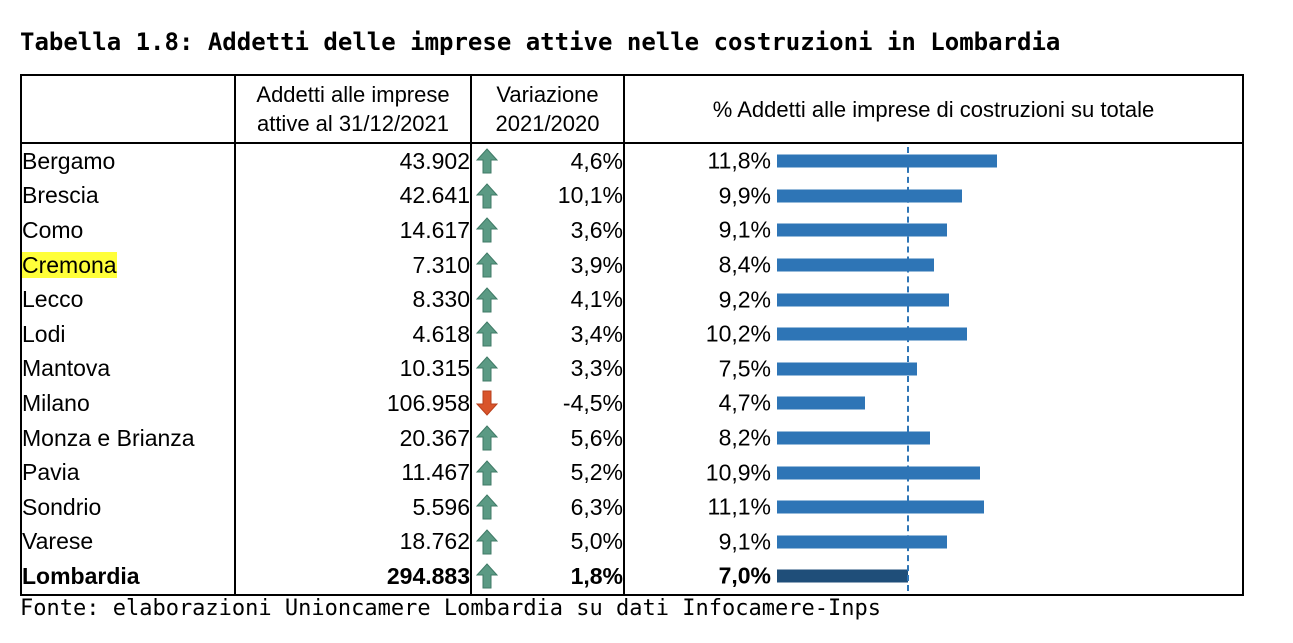 The height and width of the screenshot is (643, 1293). I want to click on addetti-value: 106.958, so click(353, 403).